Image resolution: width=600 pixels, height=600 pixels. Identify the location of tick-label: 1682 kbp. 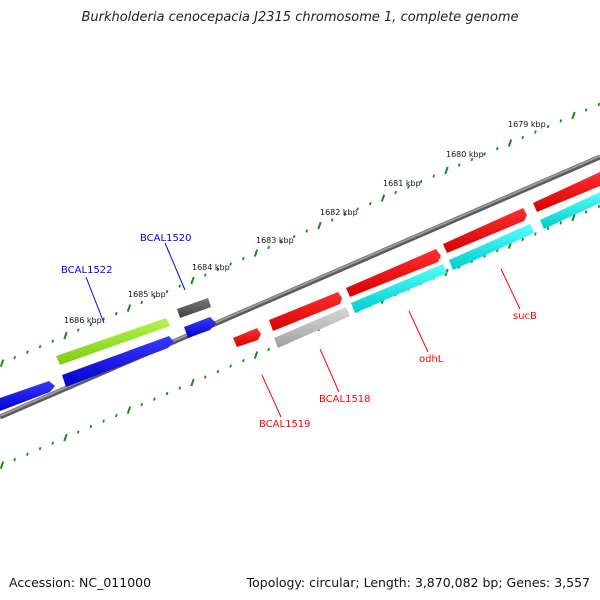
(339, 212).